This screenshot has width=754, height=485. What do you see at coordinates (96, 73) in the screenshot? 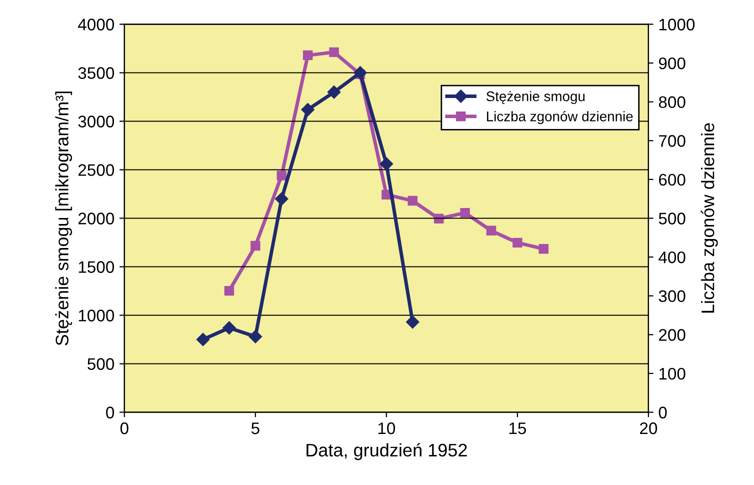
I see `y-tick-label: 3500` at bounding box center [96, 73].